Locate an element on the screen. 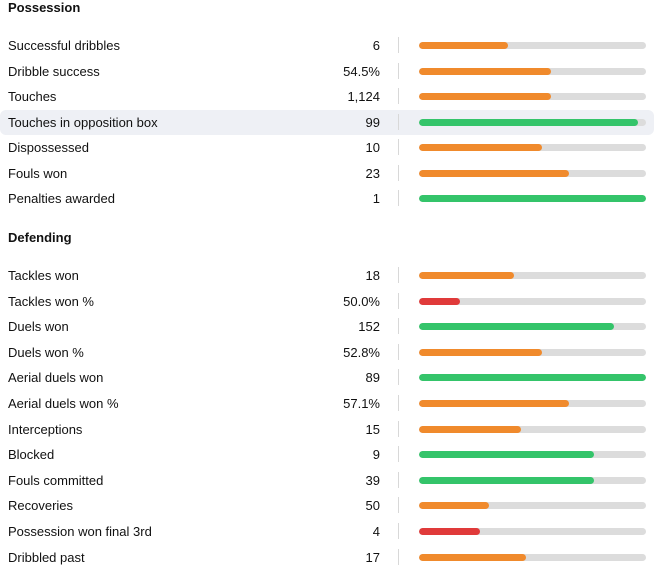 The image size is (654, 571). stat-value: 57.1% is located at coordinates (361, 403).